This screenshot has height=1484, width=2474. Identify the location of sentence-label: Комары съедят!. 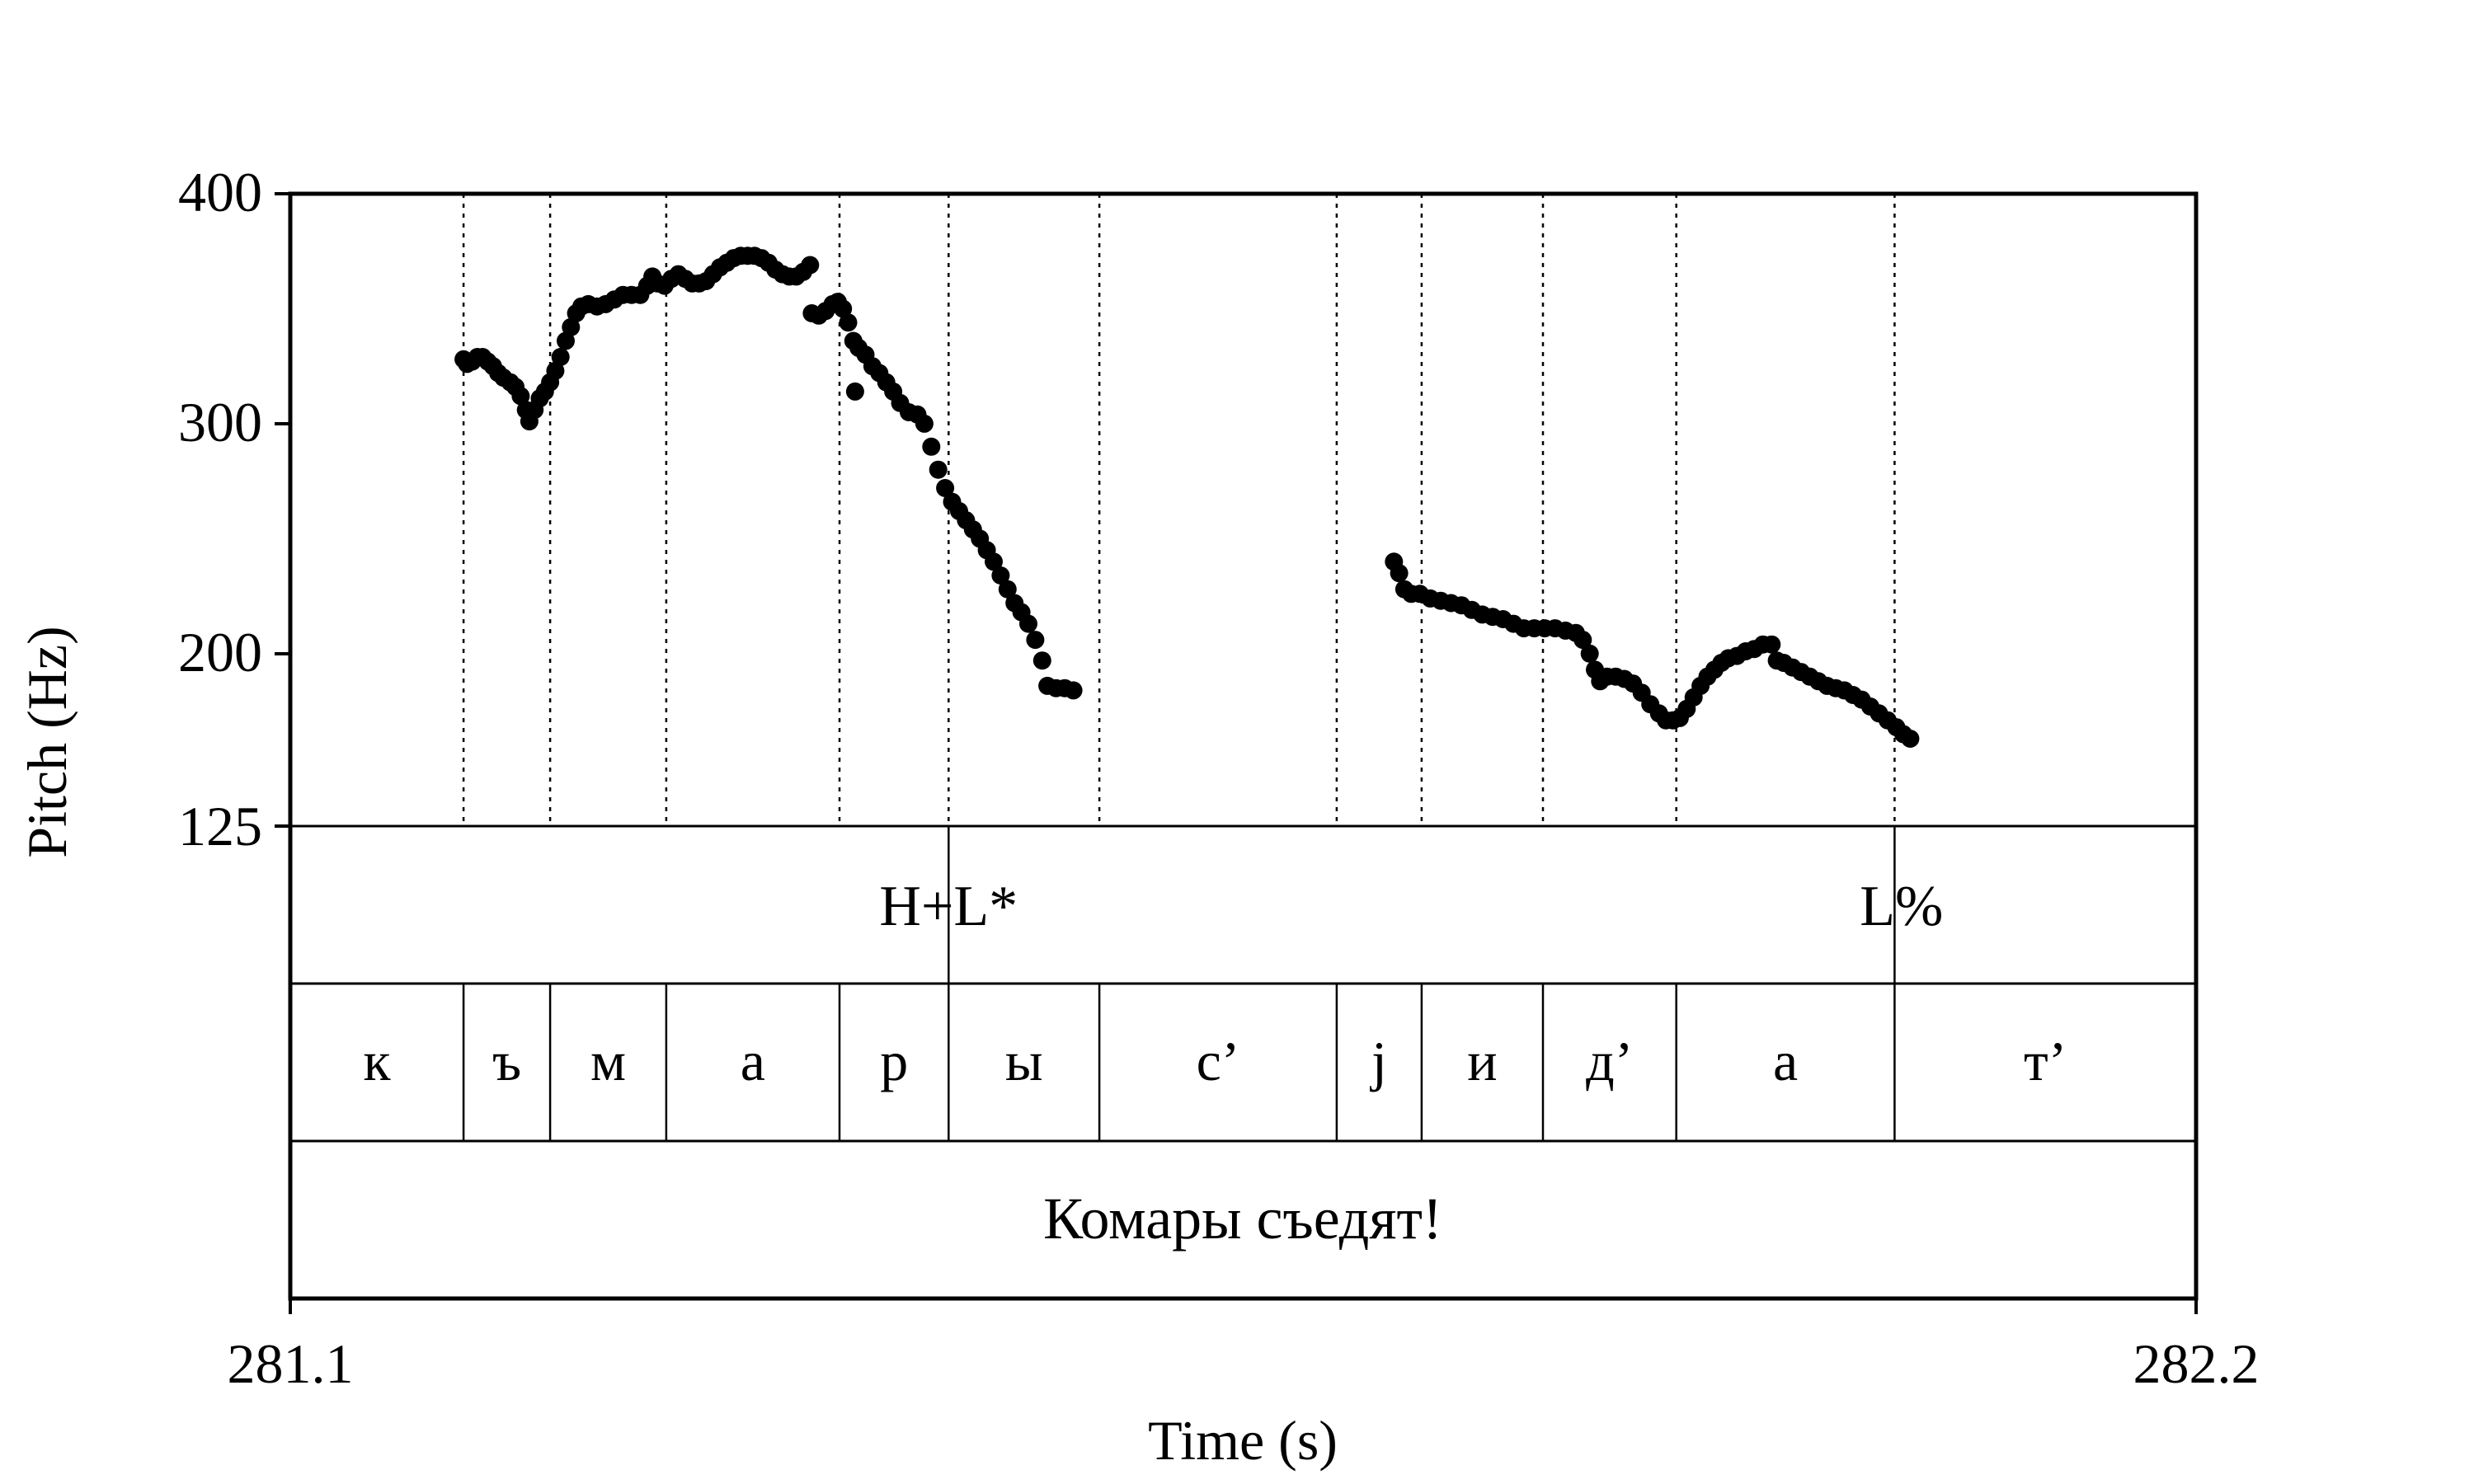
(1242, 1219).